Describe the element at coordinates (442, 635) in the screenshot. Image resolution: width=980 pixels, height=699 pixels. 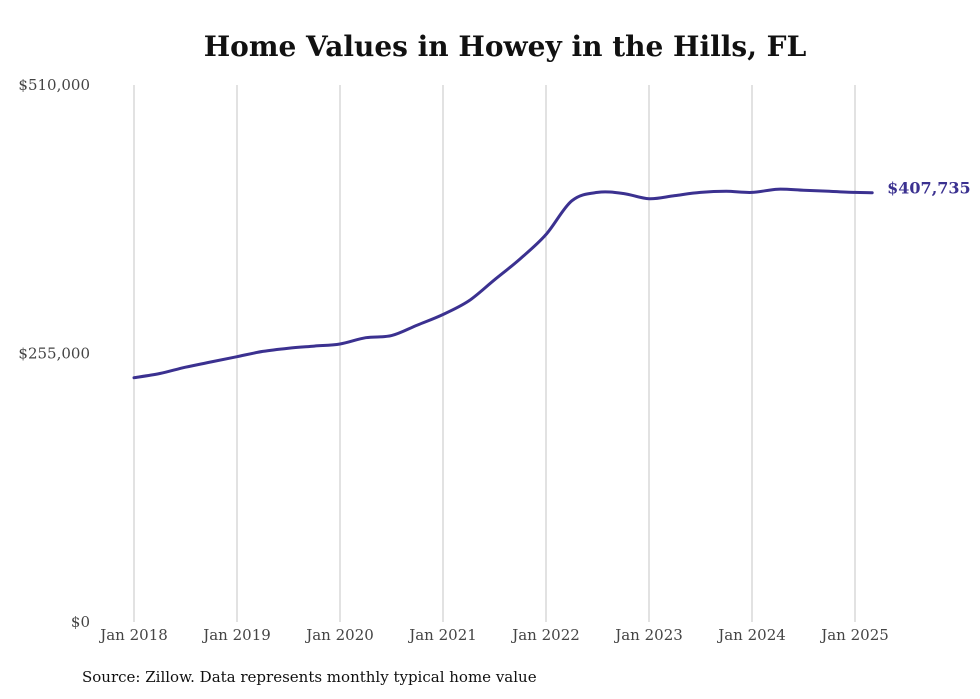
I see `x-tick-label: Jan 2021` at that location.